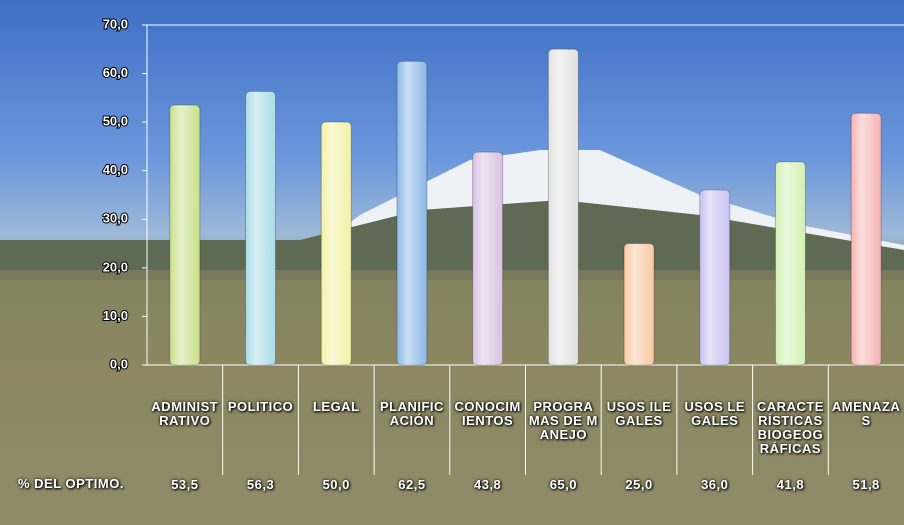 This screenshot has width=904, height=525. I want to click on x-tick-label: LEGAL, so click(336, 406).